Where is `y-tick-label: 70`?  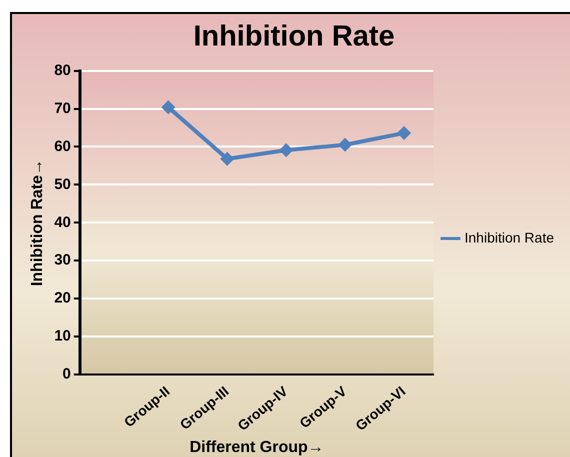
y-tick-label: 70 is located at coordinates (62, 108).